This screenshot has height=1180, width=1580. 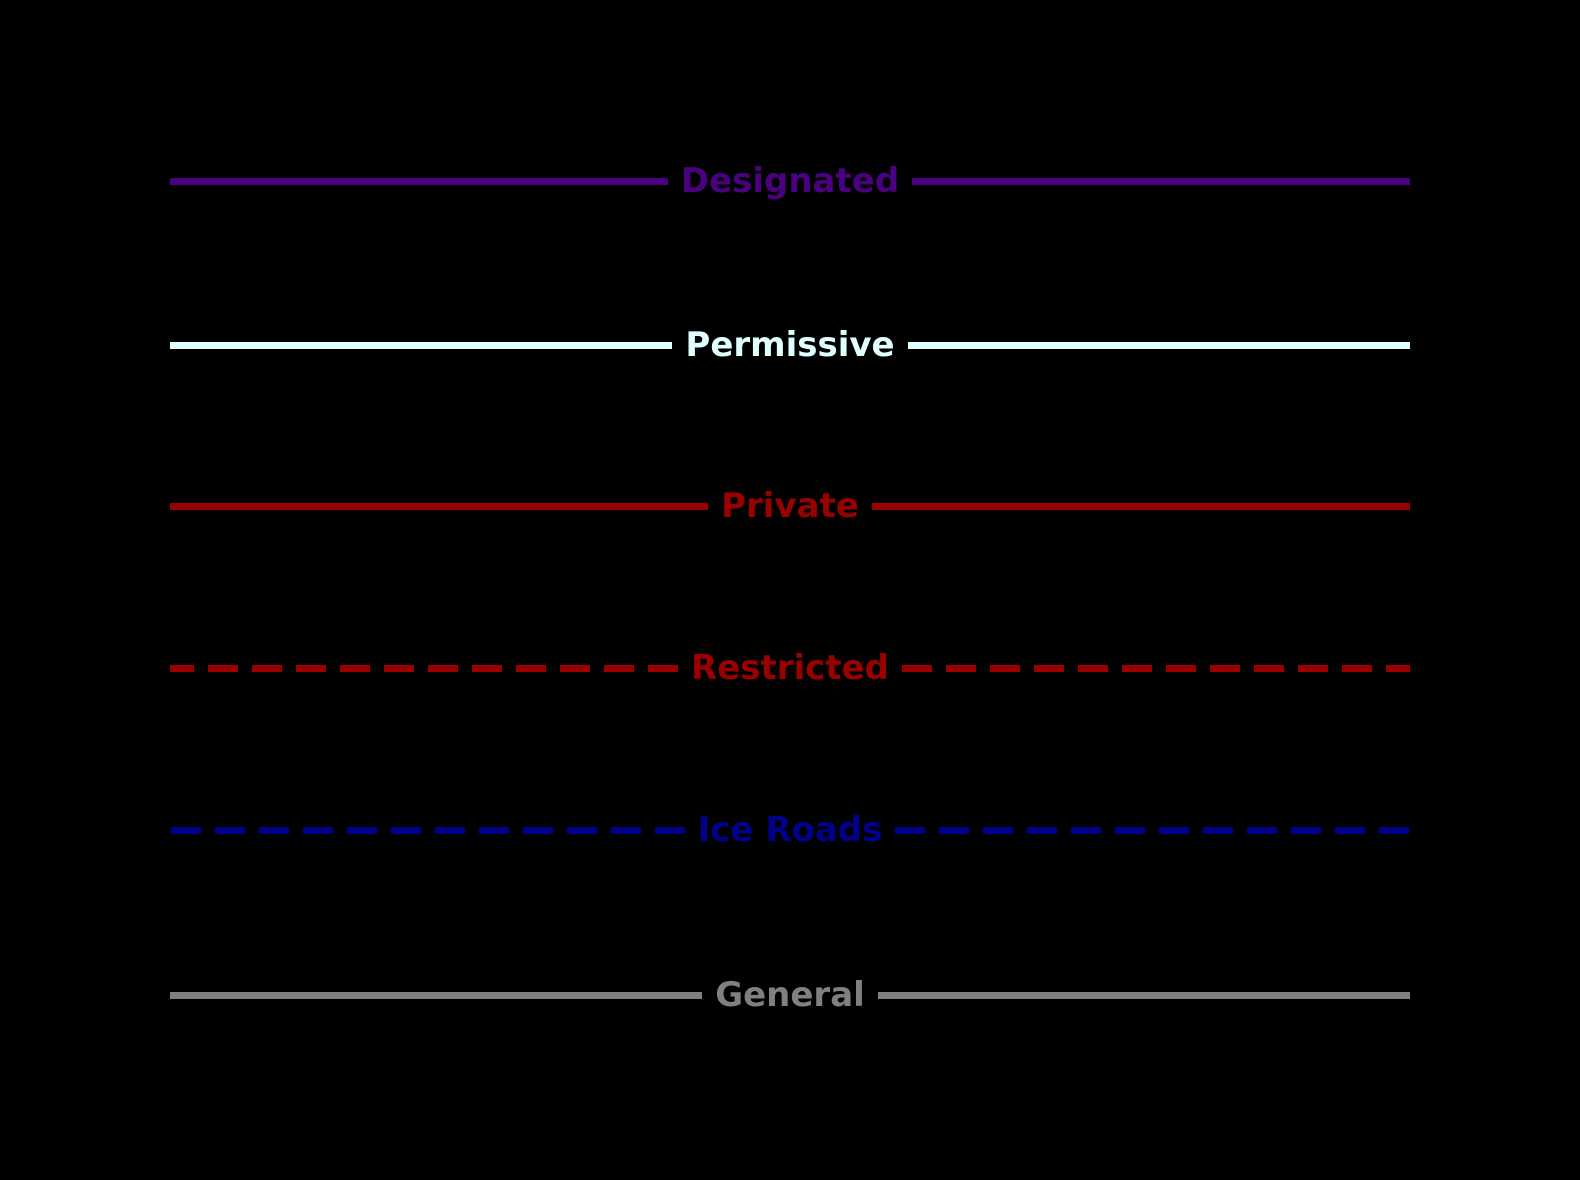 I want to click on legend-row-private: Private, so click(x=790, y=506).